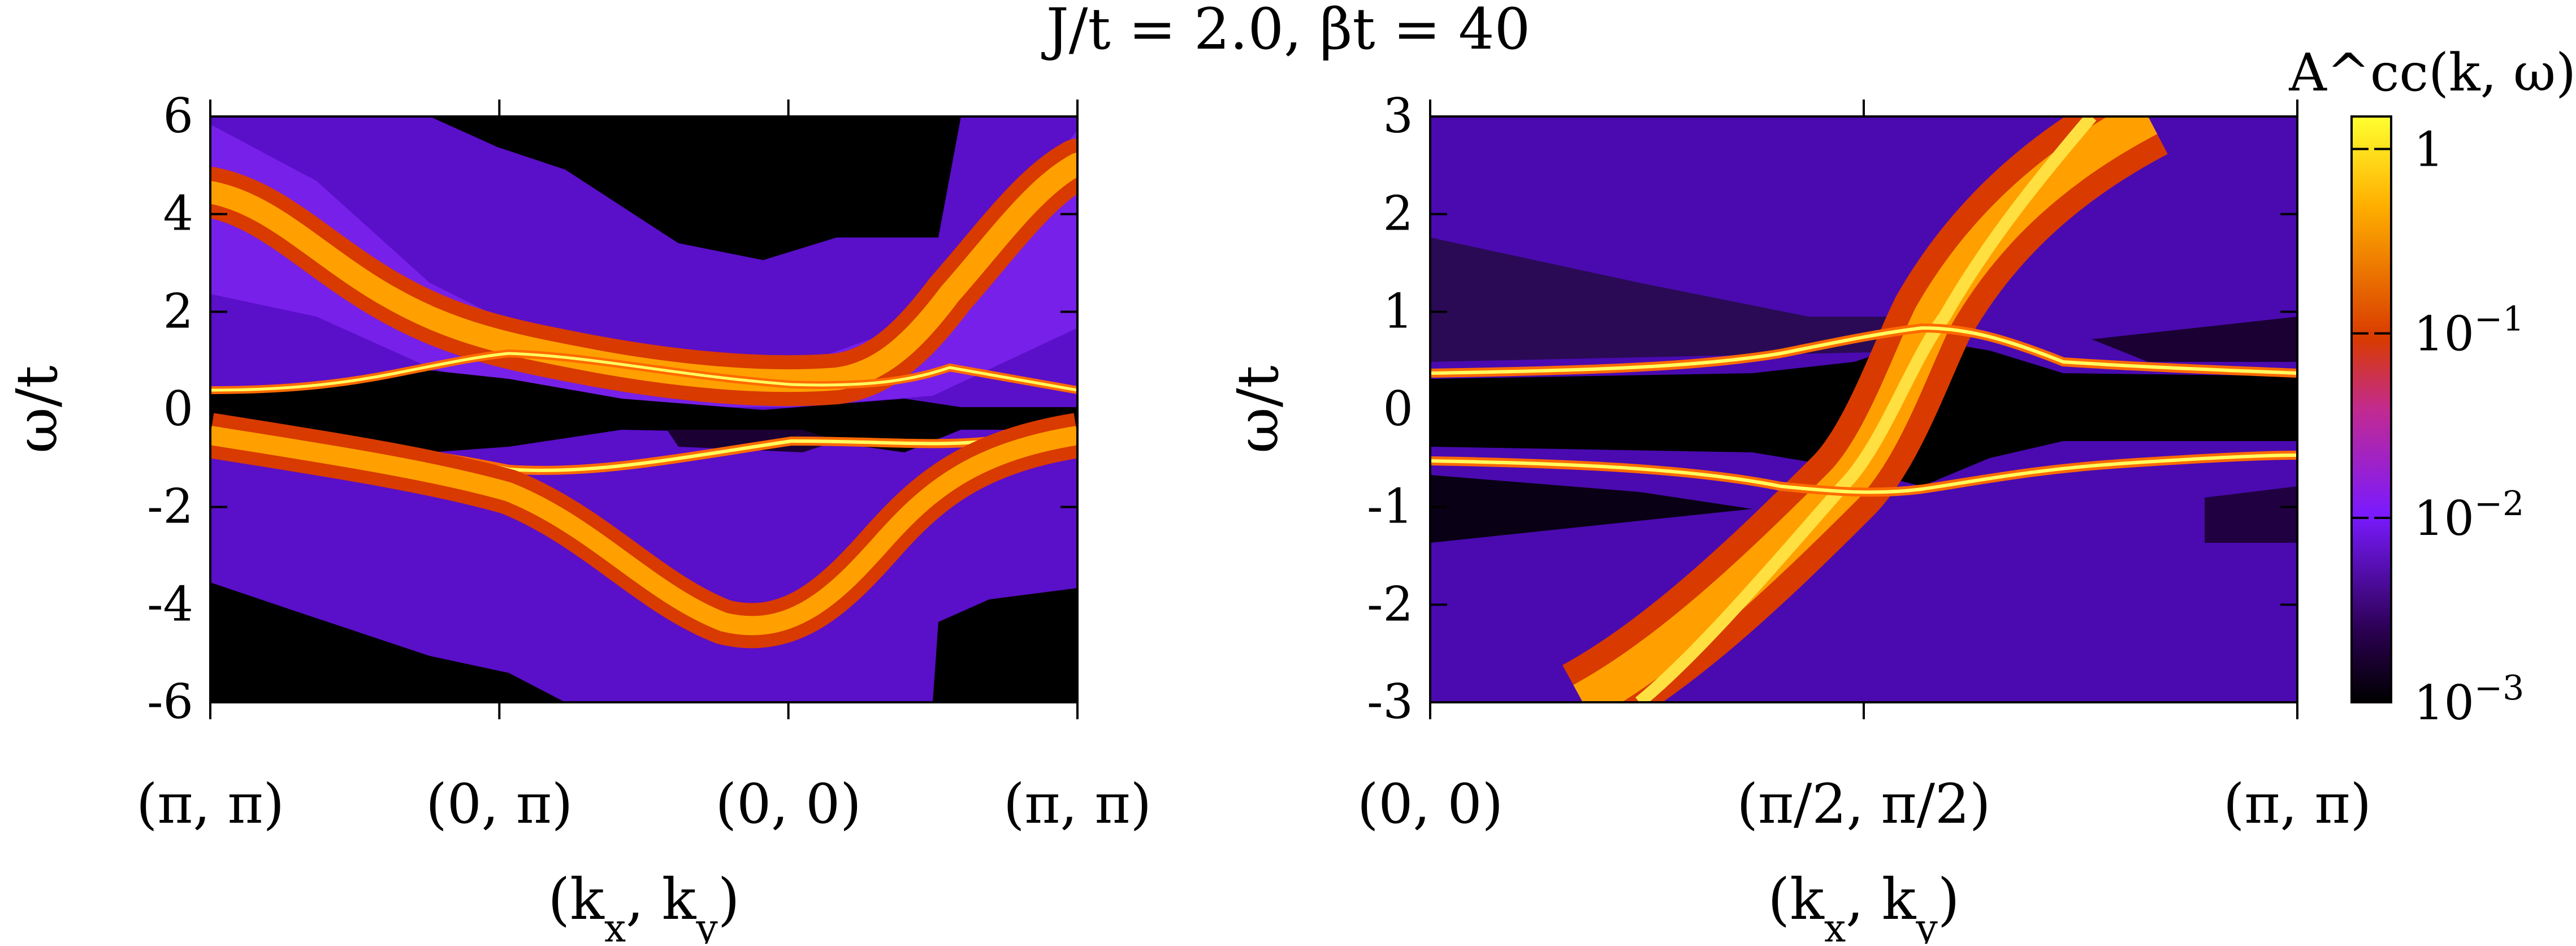  Describe the element at coordinates (2469, 699) in the screenshot. I see `colorbar-tick-label: 10⁻³` at that location.